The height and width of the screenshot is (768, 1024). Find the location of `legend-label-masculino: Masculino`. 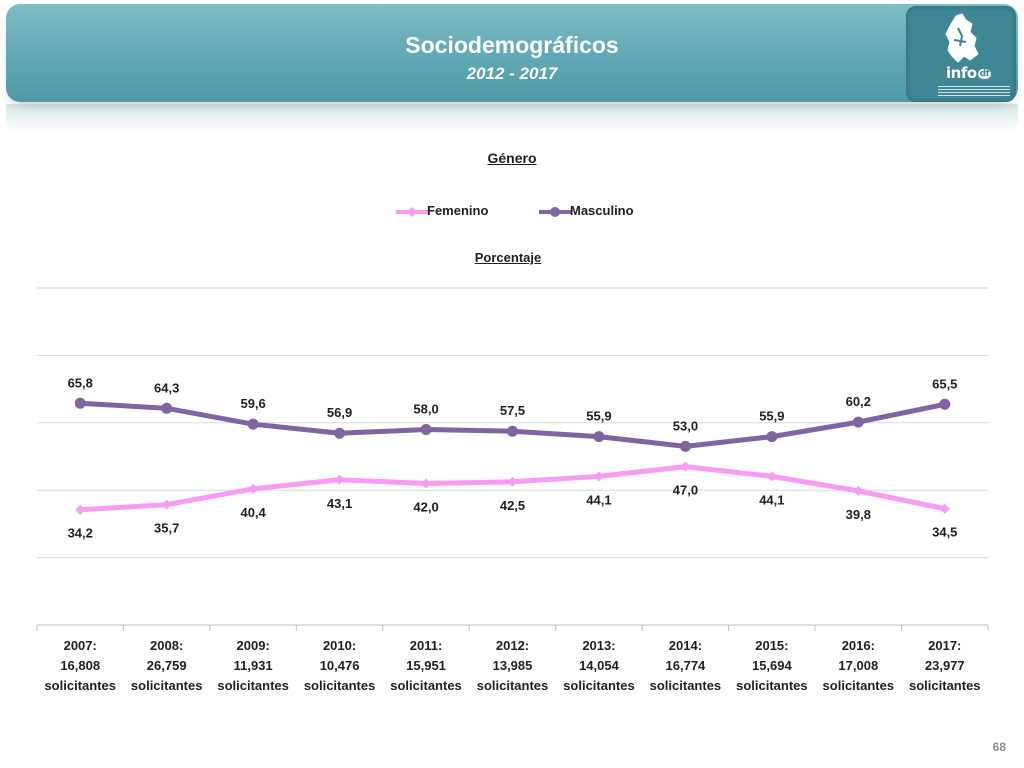

legend-label-masculino: Masculino is located at coordinates (602, 210).